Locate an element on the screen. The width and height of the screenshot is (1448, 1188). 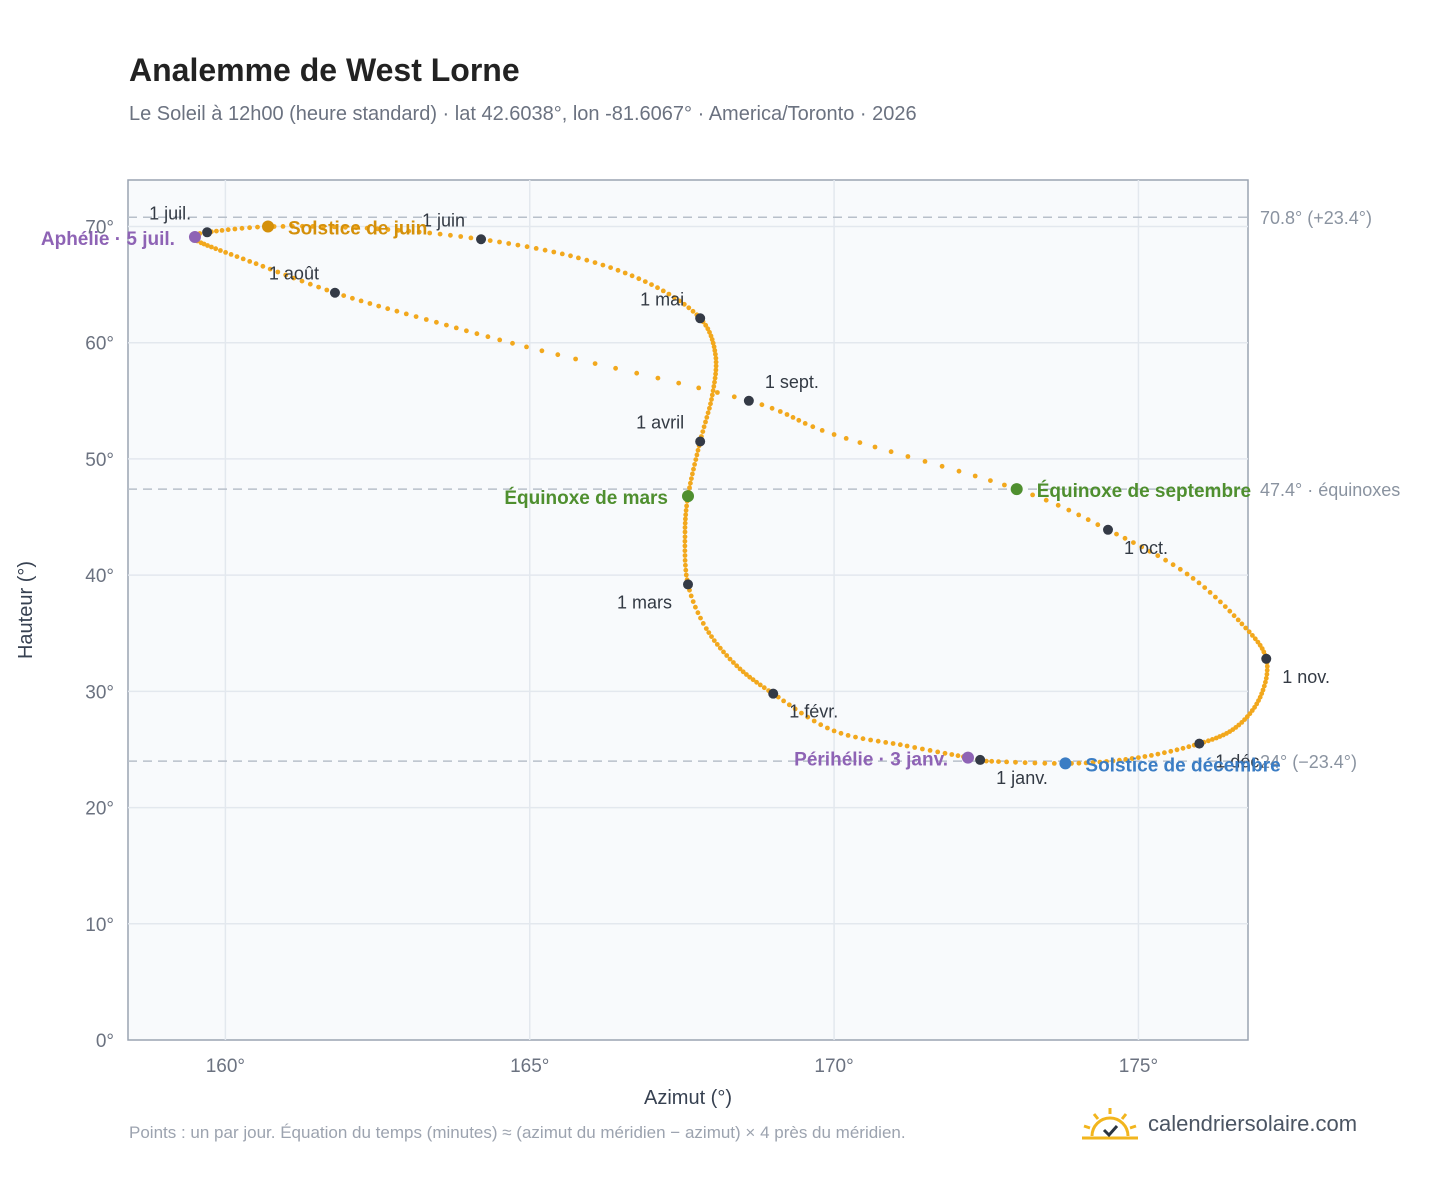
special-point-label: Solstice de décembre is located at coordinates (1182, 765).